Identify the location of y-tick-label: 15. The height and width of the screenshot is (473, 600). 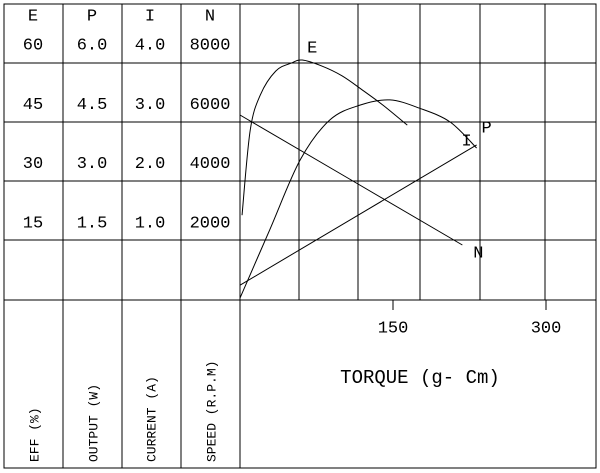
(33, 223).